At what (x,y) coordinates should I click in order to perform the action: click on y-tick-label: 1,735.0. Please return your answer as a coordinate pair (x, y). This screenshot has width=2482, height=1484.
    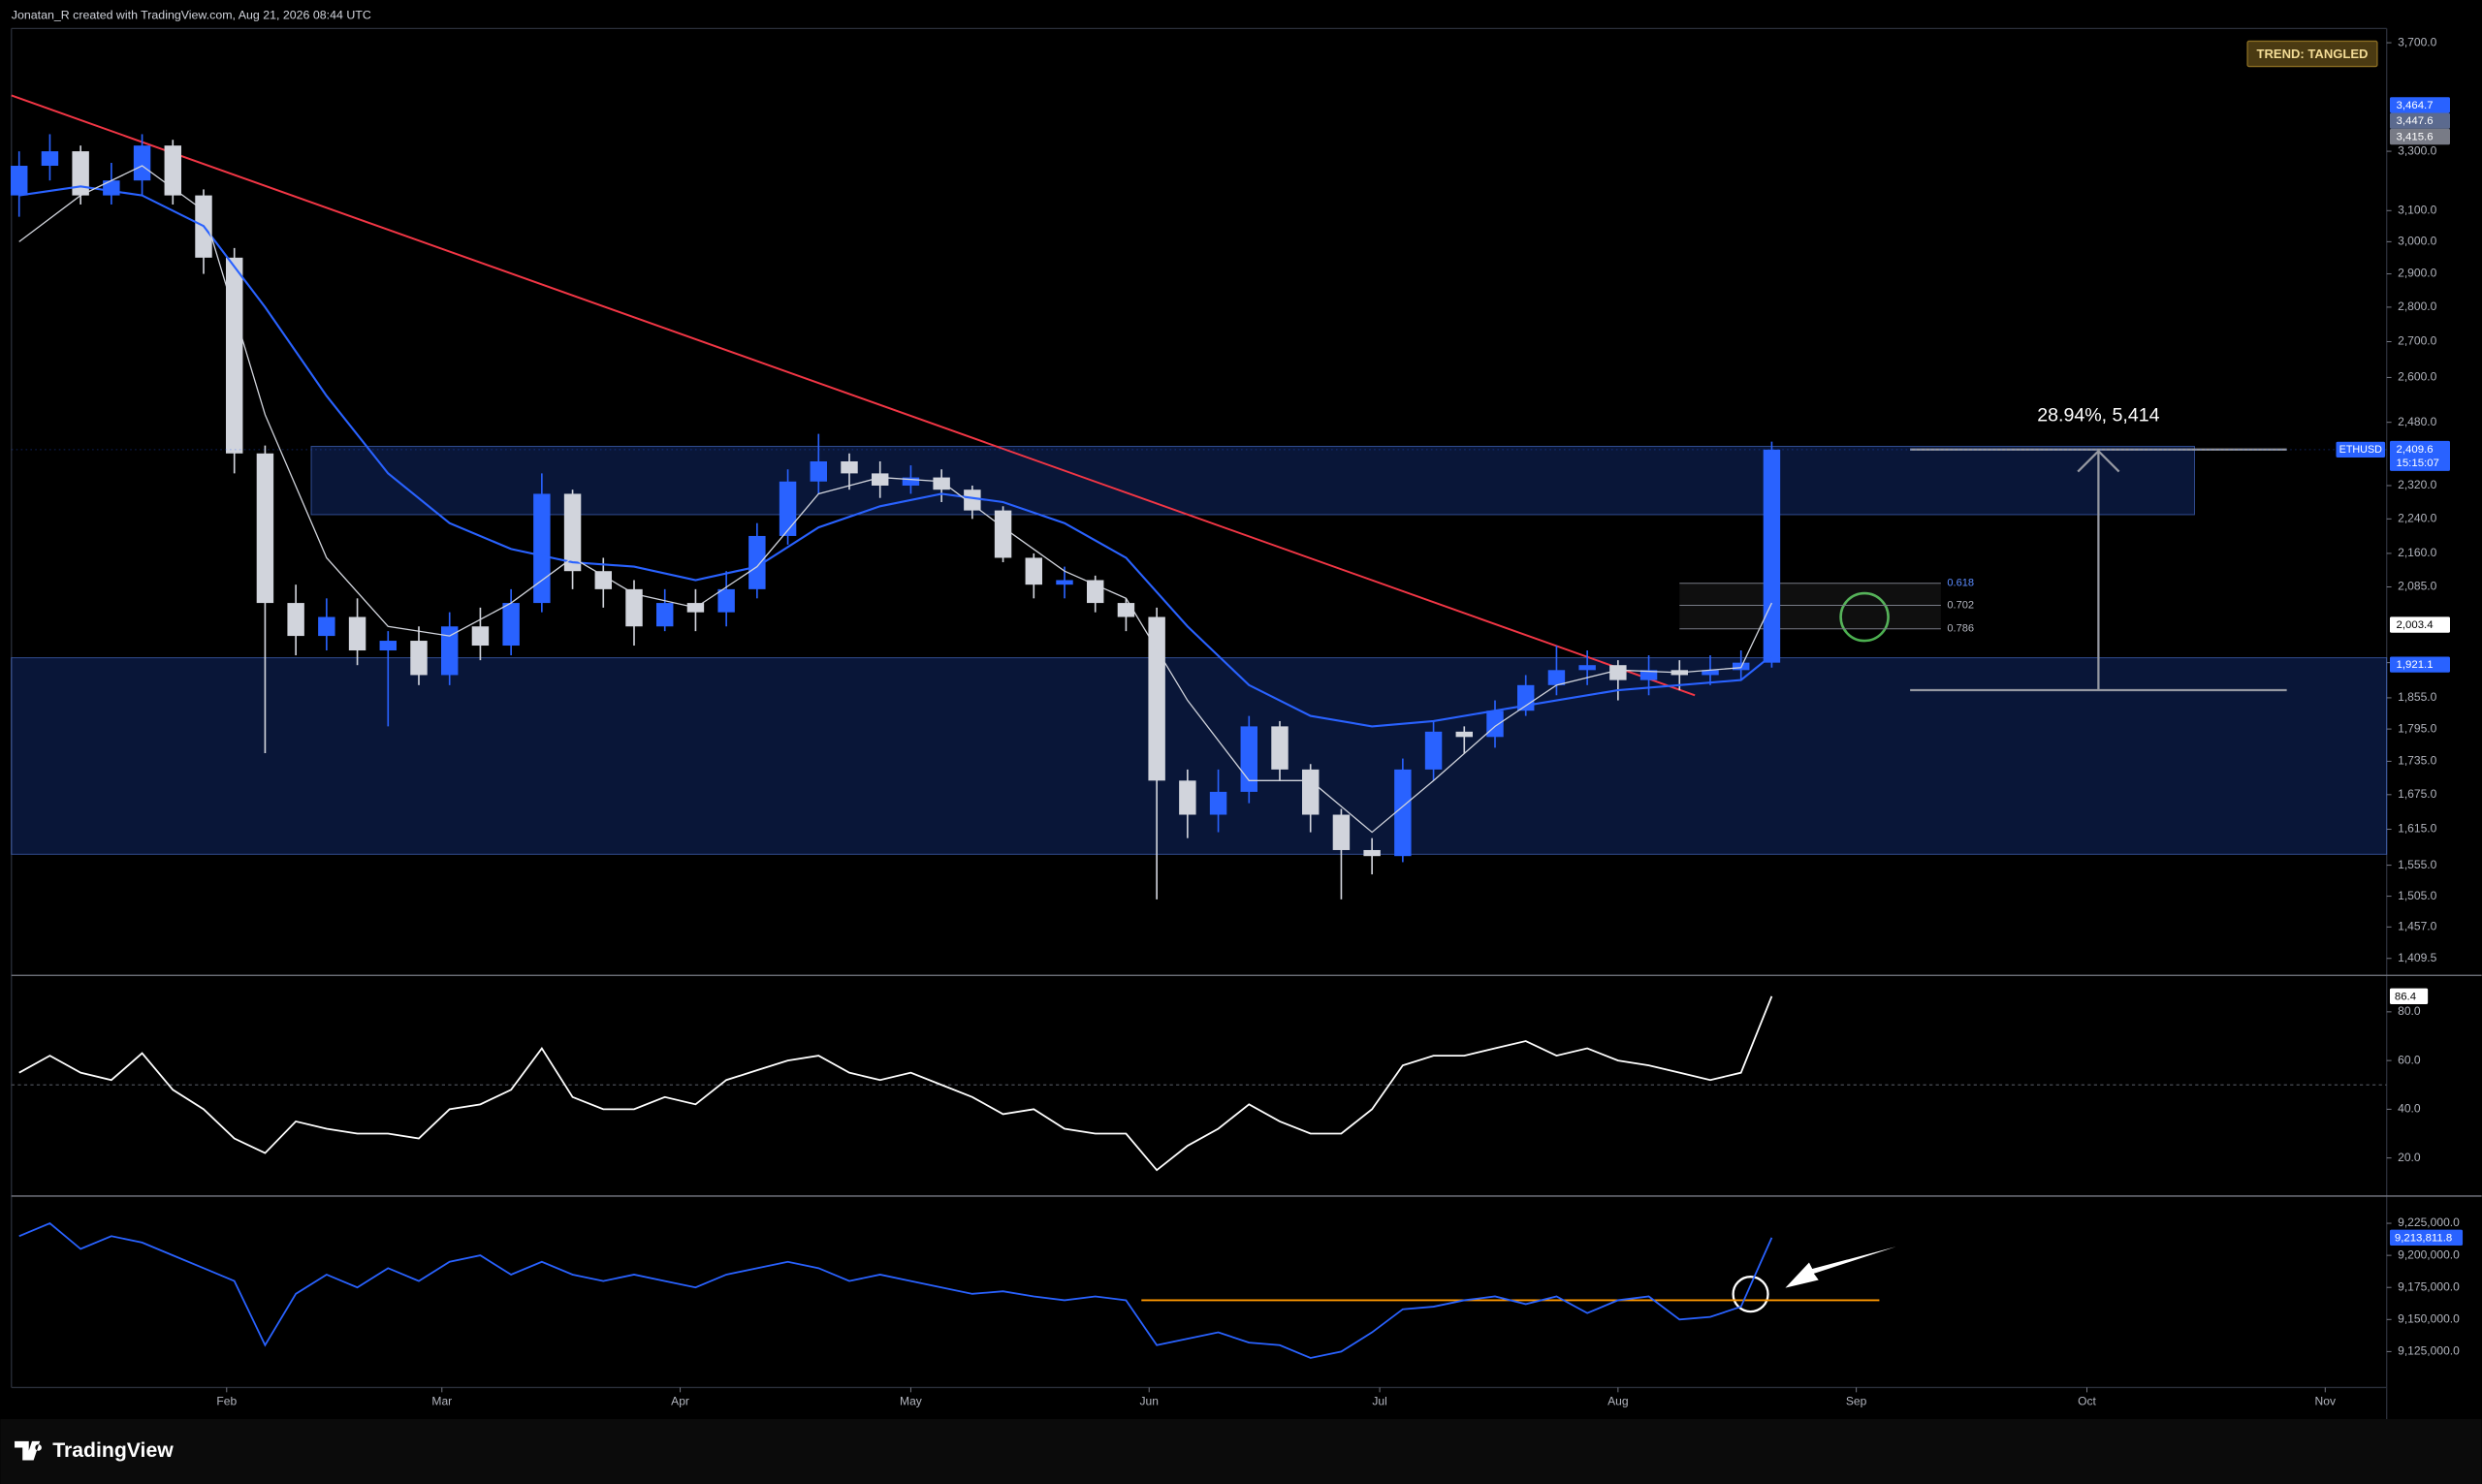
    Looking at the image, I should click on (2417, 761).